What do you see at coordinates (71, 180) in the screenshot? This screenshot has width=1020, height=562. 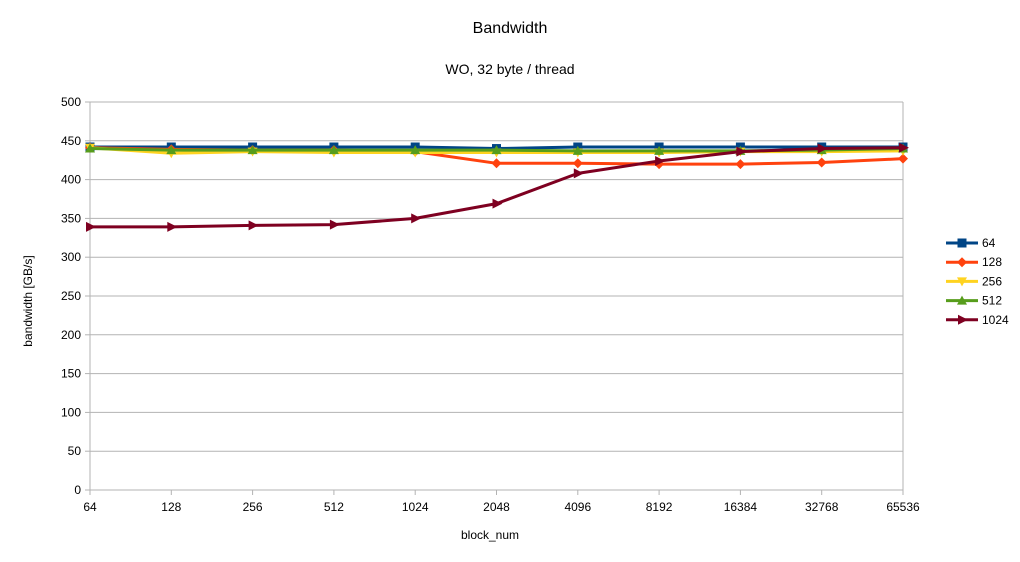 I see `y-tick-label: 400` at bounding box center [71, 180].